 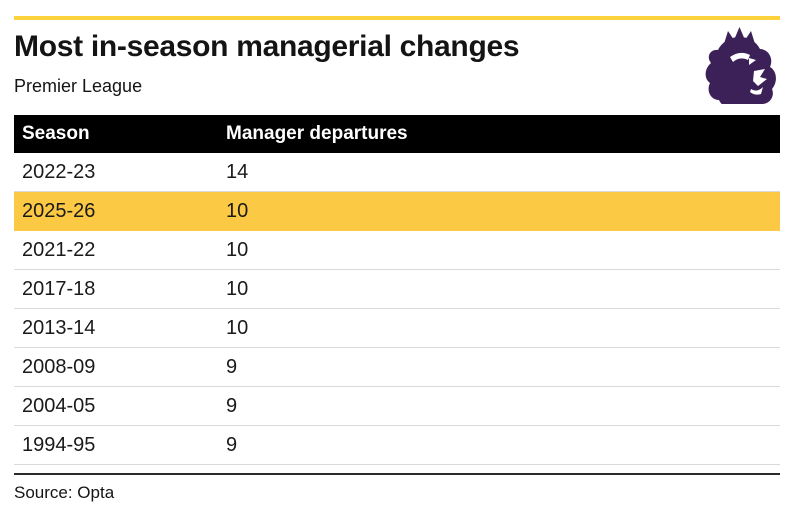 What do you see at coordinates (397, 445) in the screenshot?
I see `table-row: 1994-95 9` at bounding box center [397, 445].